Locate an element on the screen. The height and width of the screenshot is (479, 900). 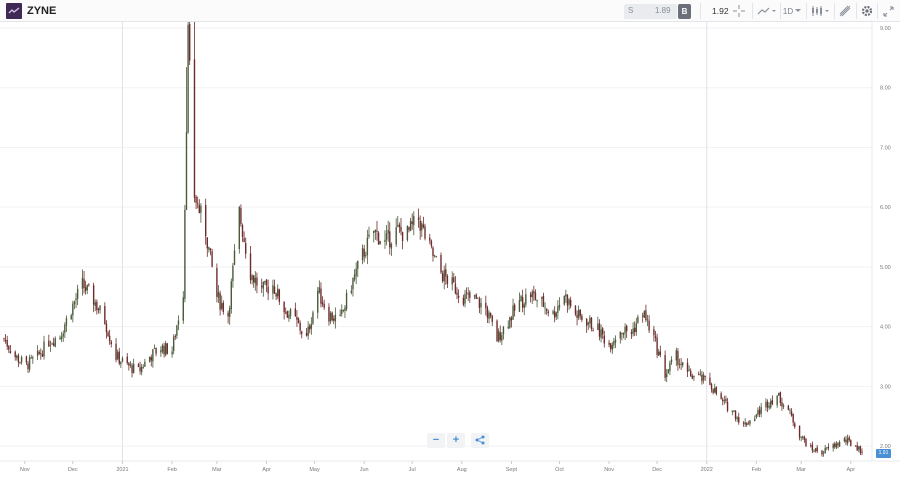
zoom-in-button: + is located at coordinates (456, 440).